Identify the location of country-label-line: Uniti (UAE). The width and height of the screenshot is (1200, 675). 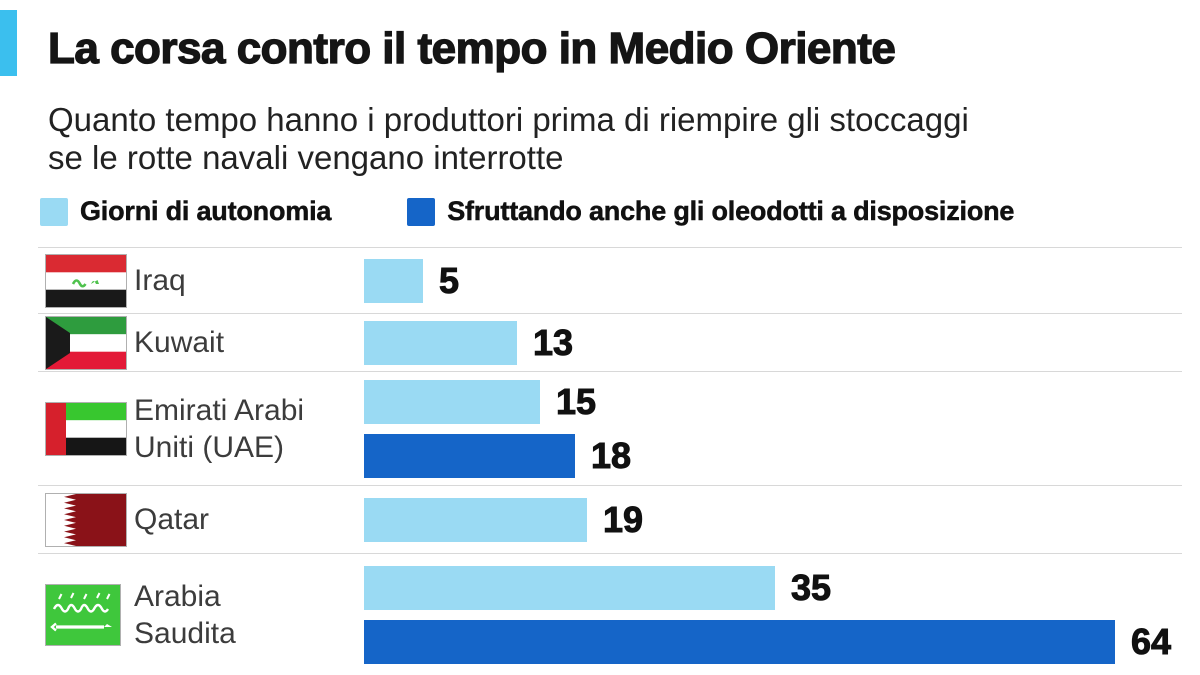
(209, 447).